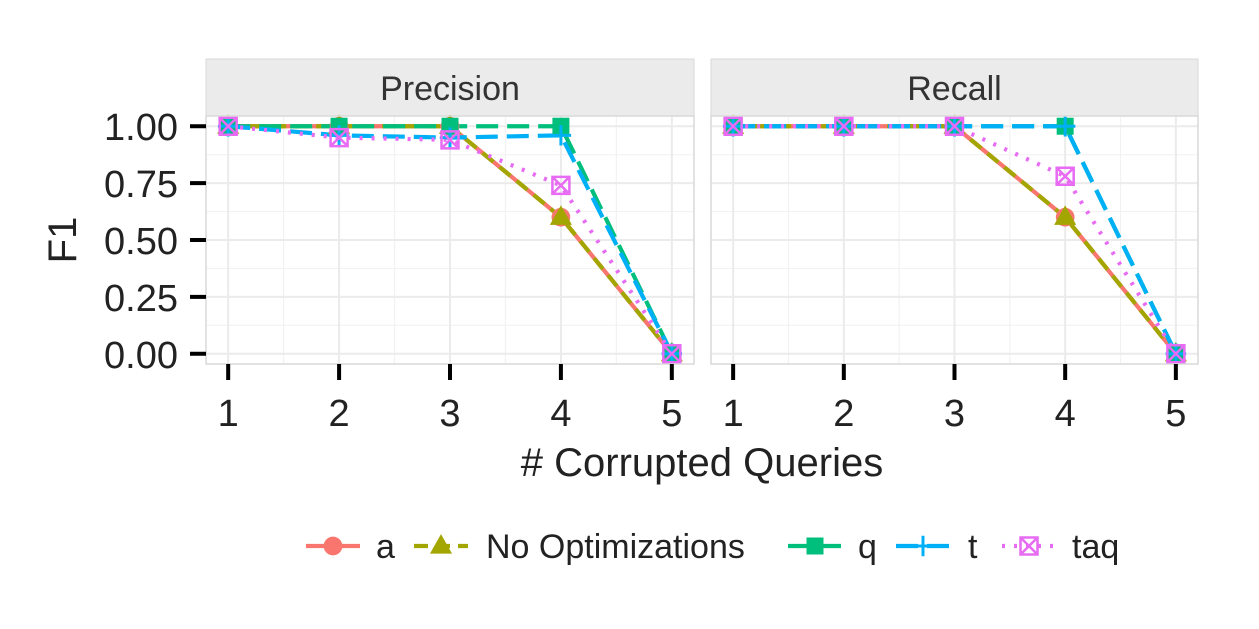  Describe the element at coordinates (141, 185) in the screenshot. I see `y-tick-label: 0.75` at that location.